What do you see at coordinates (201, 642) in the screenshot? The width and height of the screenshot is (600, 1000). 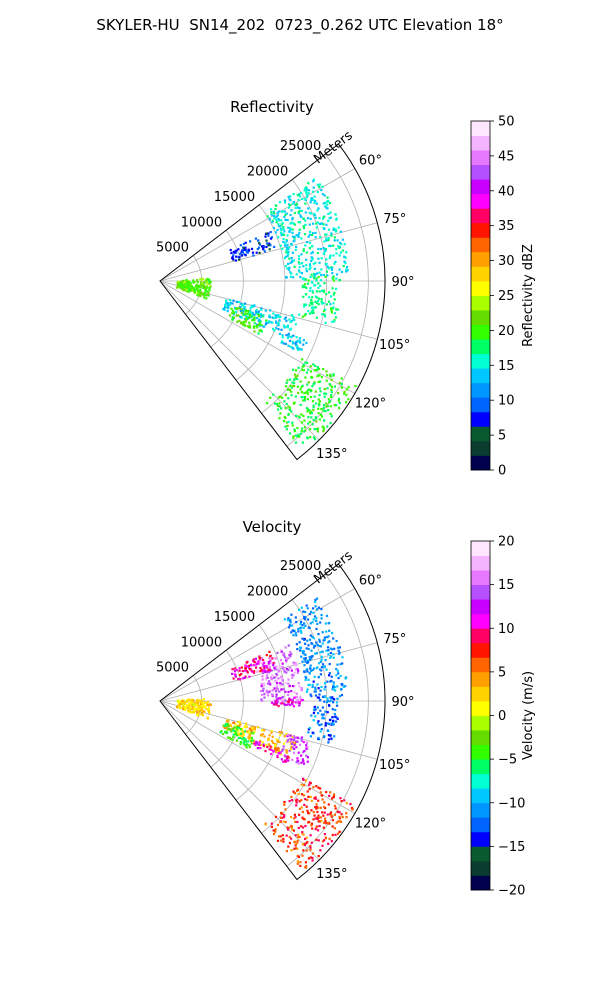 I see `radial-tick-label: 10000` at bounding box center [201, 642].